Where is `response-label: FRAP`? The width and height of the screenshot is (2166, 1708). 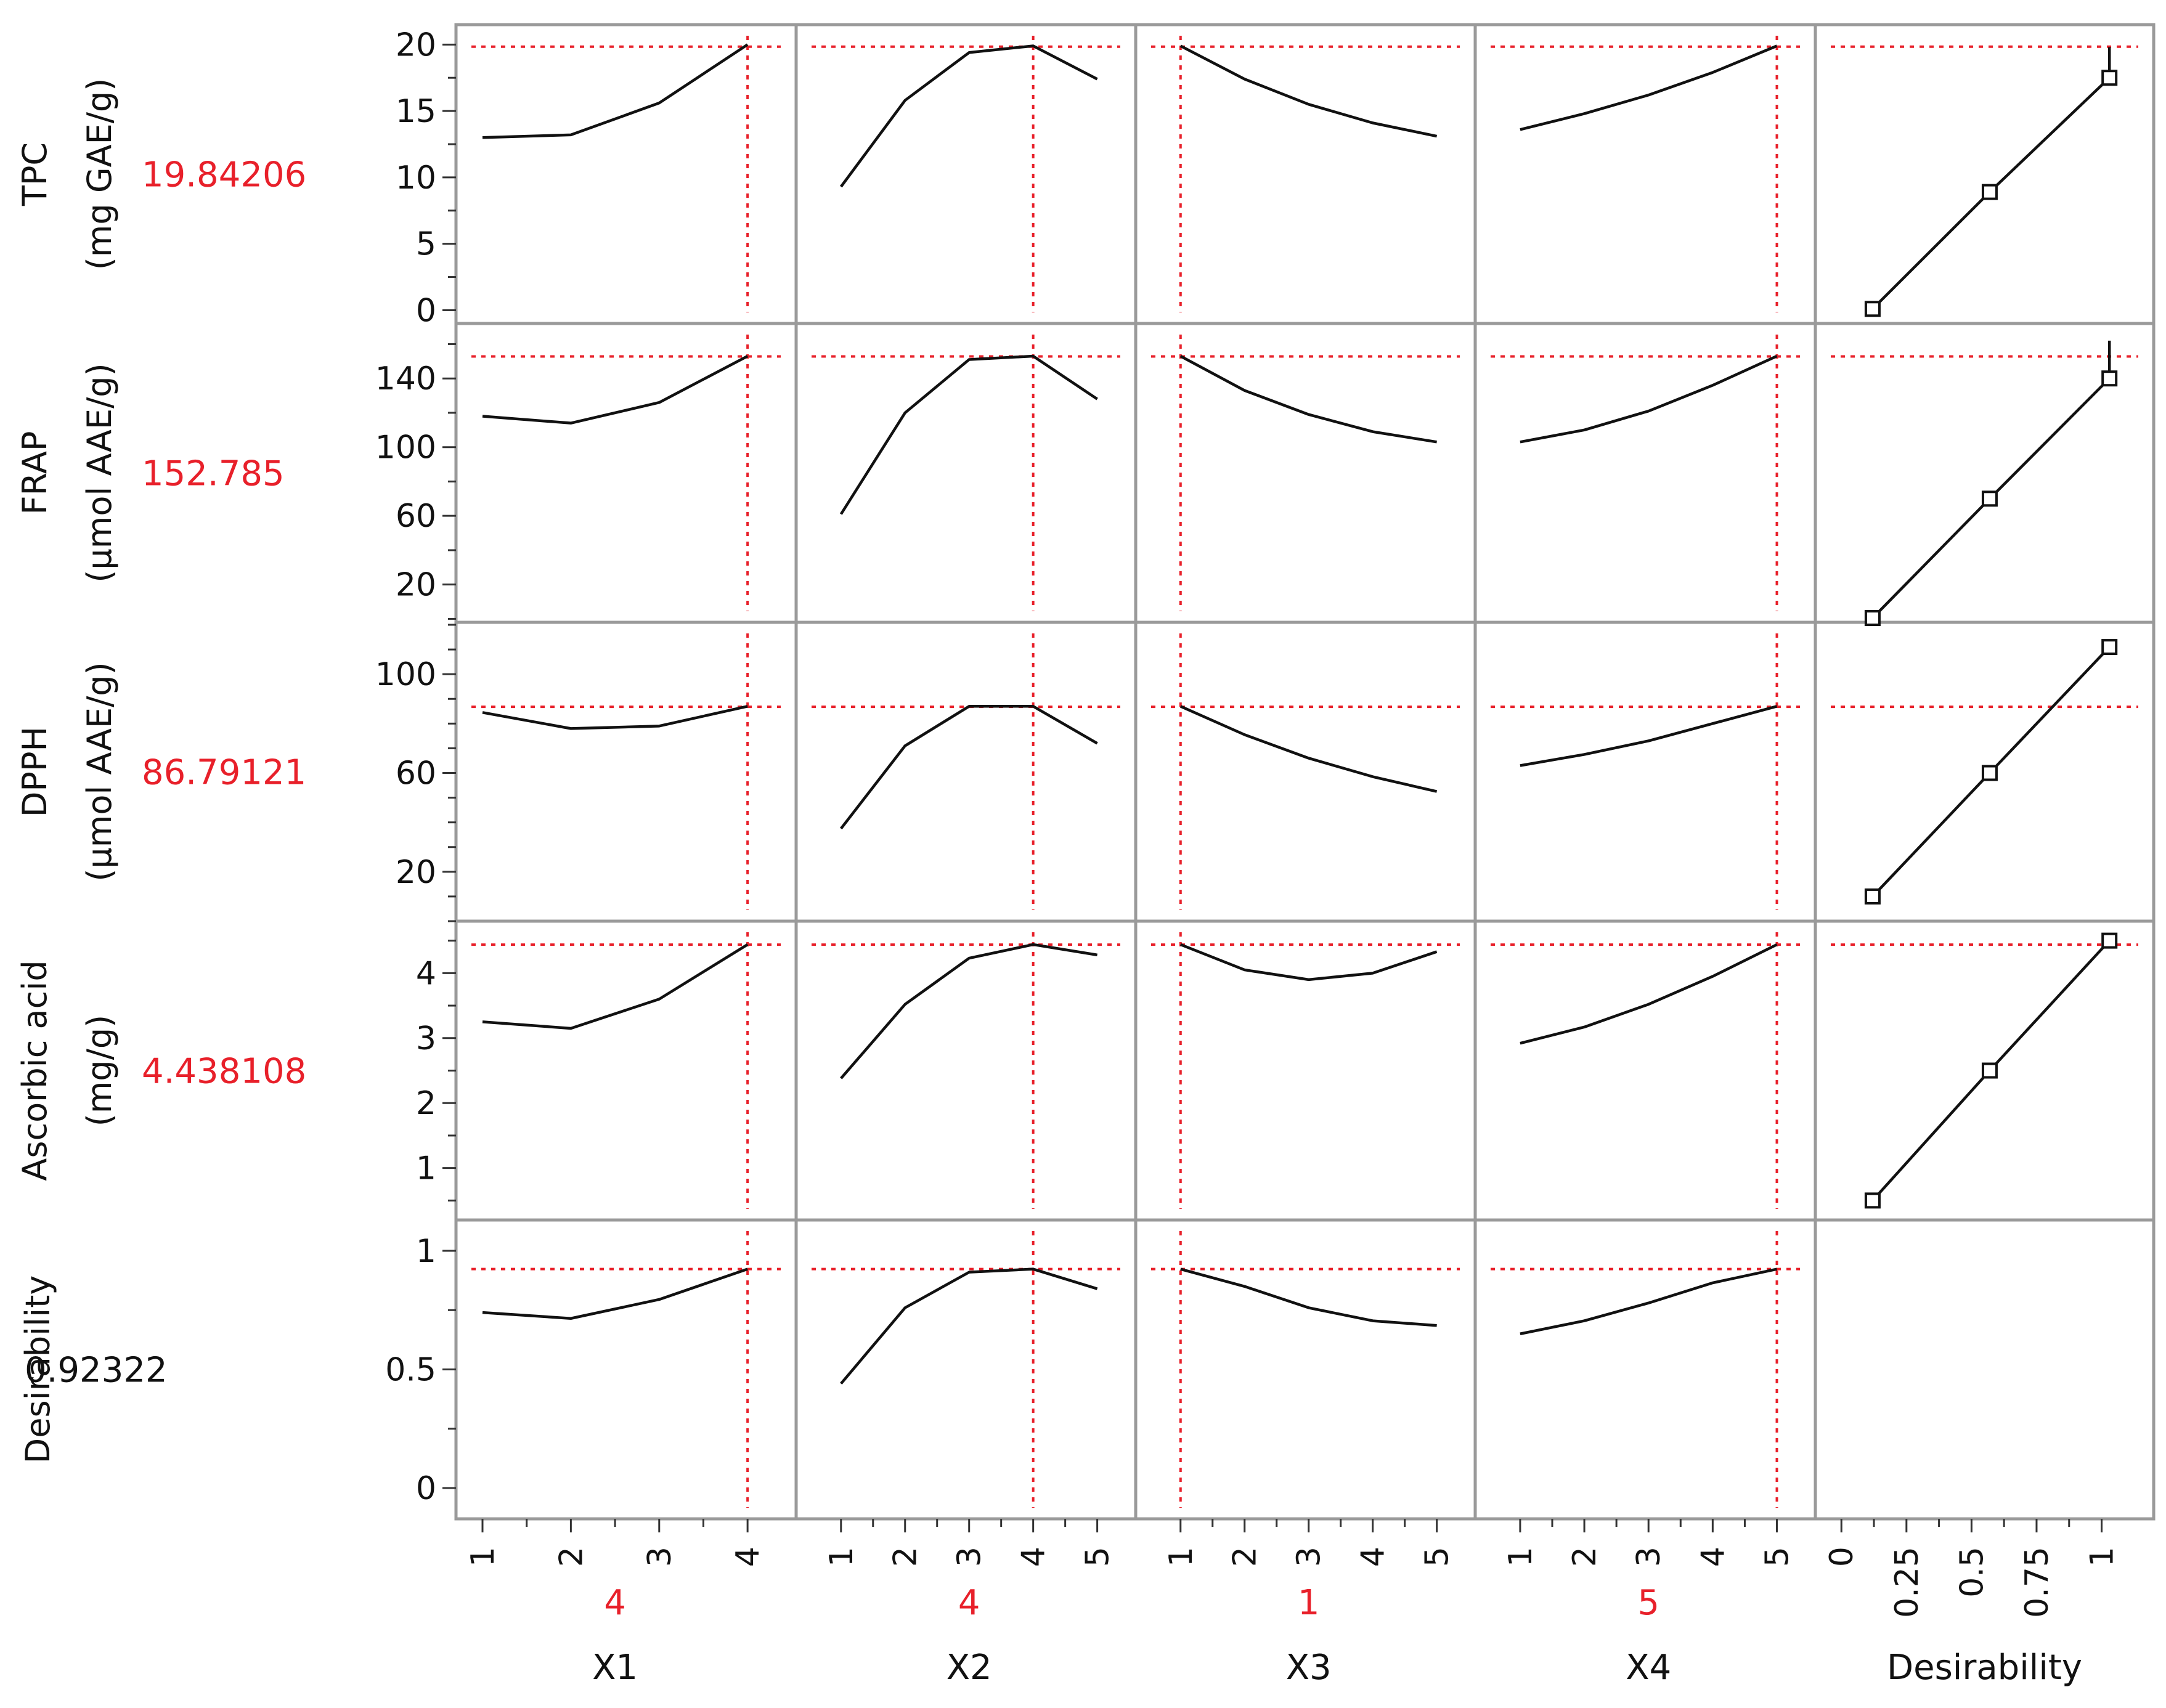 response-label: FRAP is located at coordinates (34, 473).